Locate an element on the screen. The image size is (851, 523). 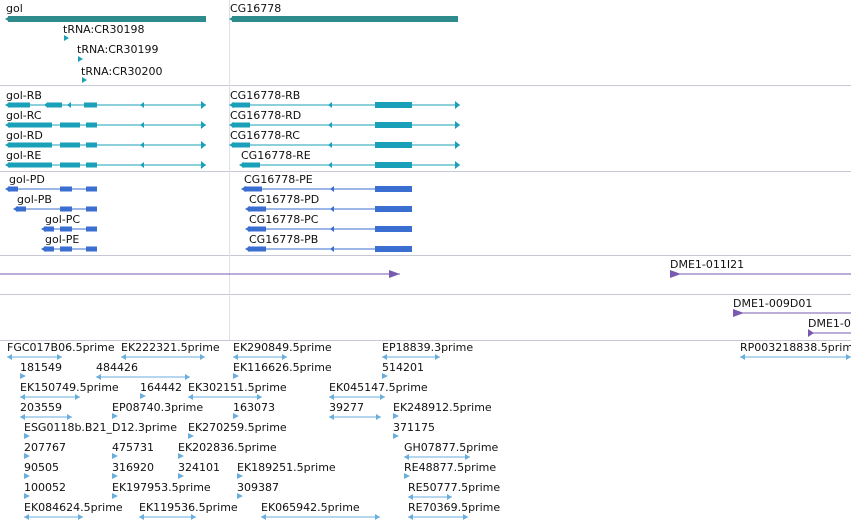
est-label: 324101 is located at coordinates (199, 467).